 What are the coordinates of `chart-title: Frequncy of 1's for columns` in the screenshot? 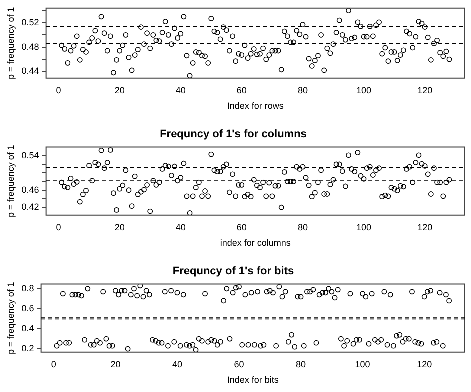 It's located at (233, 134).